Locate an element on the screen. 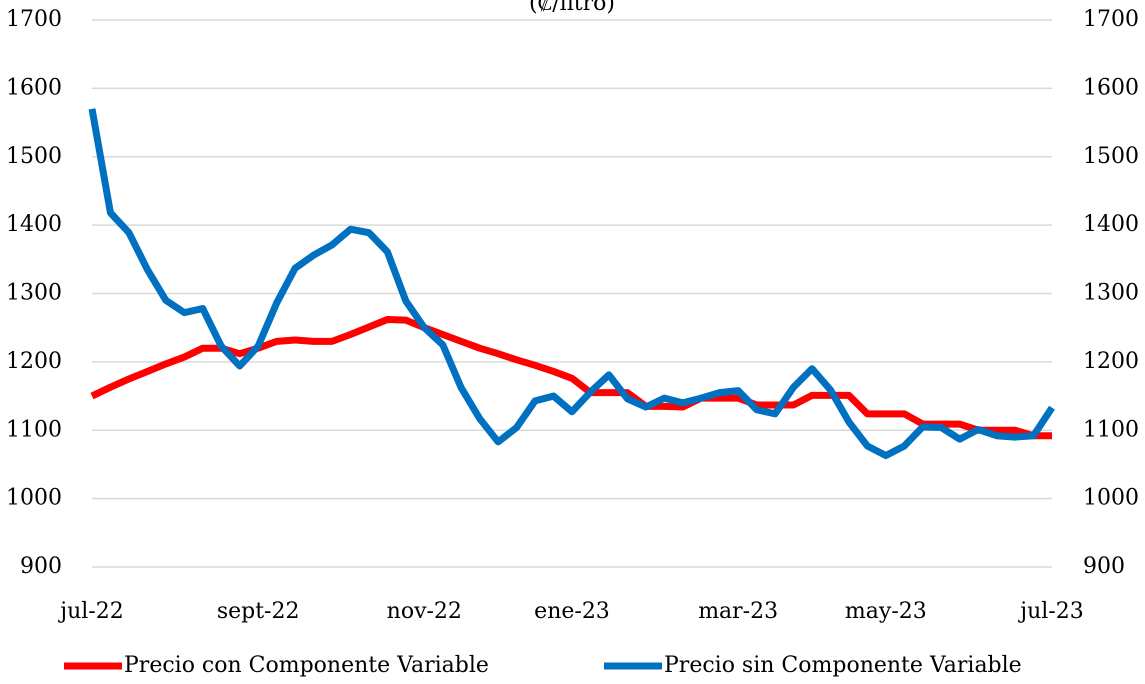 The width and height of the screenshot is (1145, 684). y-tick-label: 1200 is located at coordinates (34, 361).